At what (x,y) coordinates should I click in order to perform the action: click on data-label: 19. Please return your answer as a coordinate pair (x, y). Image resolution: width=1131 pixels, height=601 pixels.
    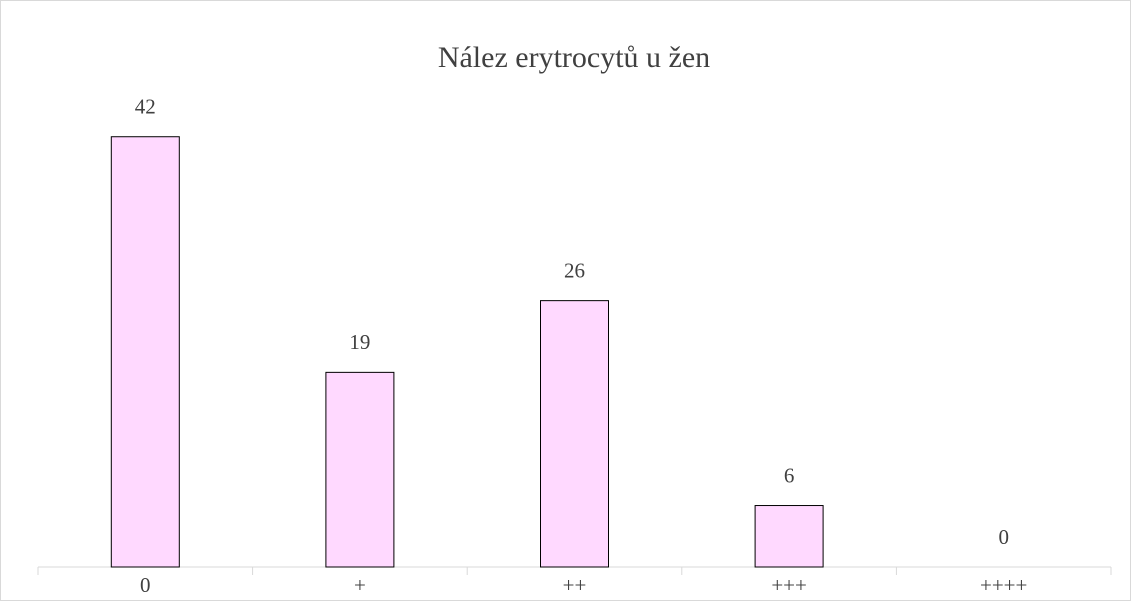
    Looking at the image, I should click on (359, 342).